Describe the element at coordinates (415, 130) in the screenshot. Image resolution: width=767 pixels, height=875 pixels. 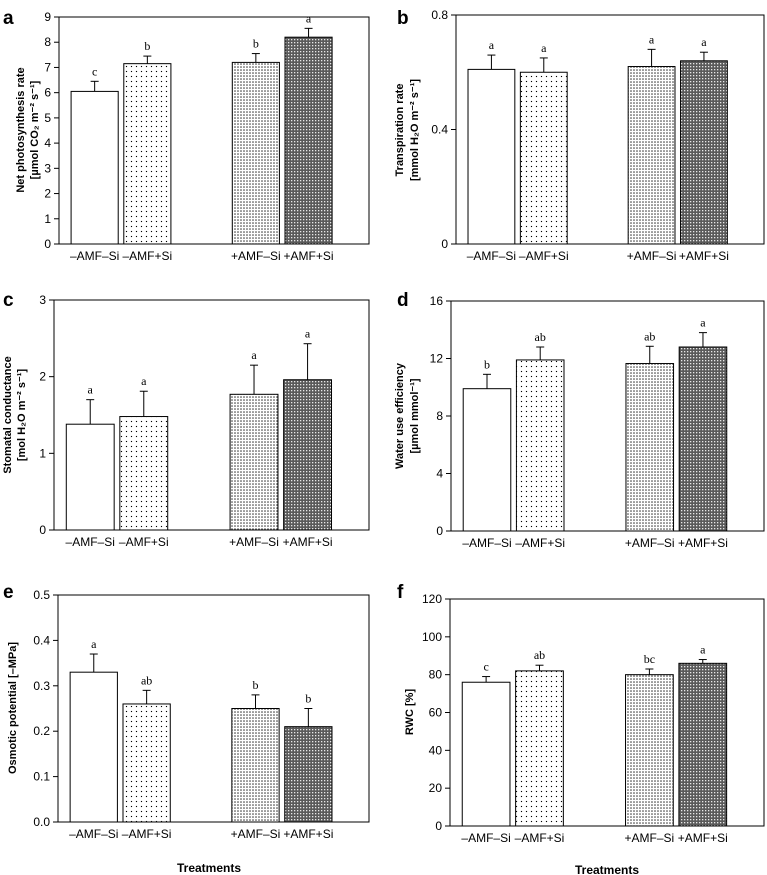
I see `y-axis-label-line2: [mmol H₂O m⁻² s⁻¹]` at that location.